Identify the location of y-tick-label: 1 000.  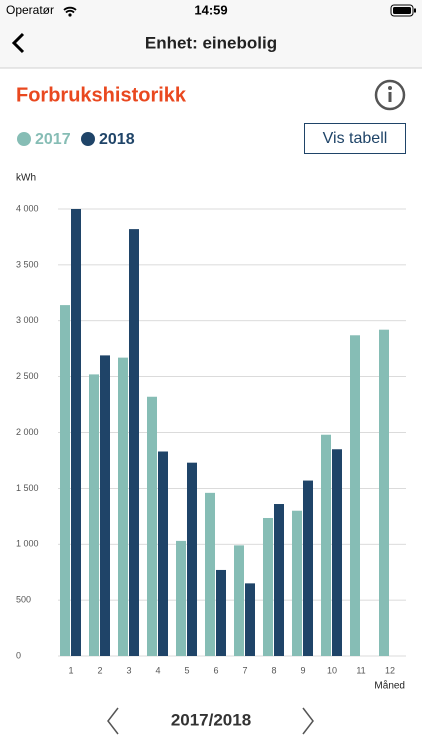
(27, 544).